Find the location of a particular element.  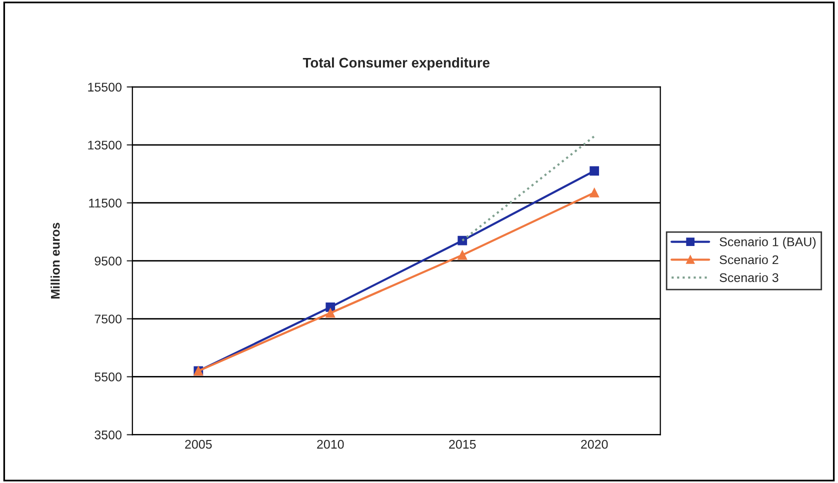

y-tick-label: 9500 is located at coordinates (108, 261).